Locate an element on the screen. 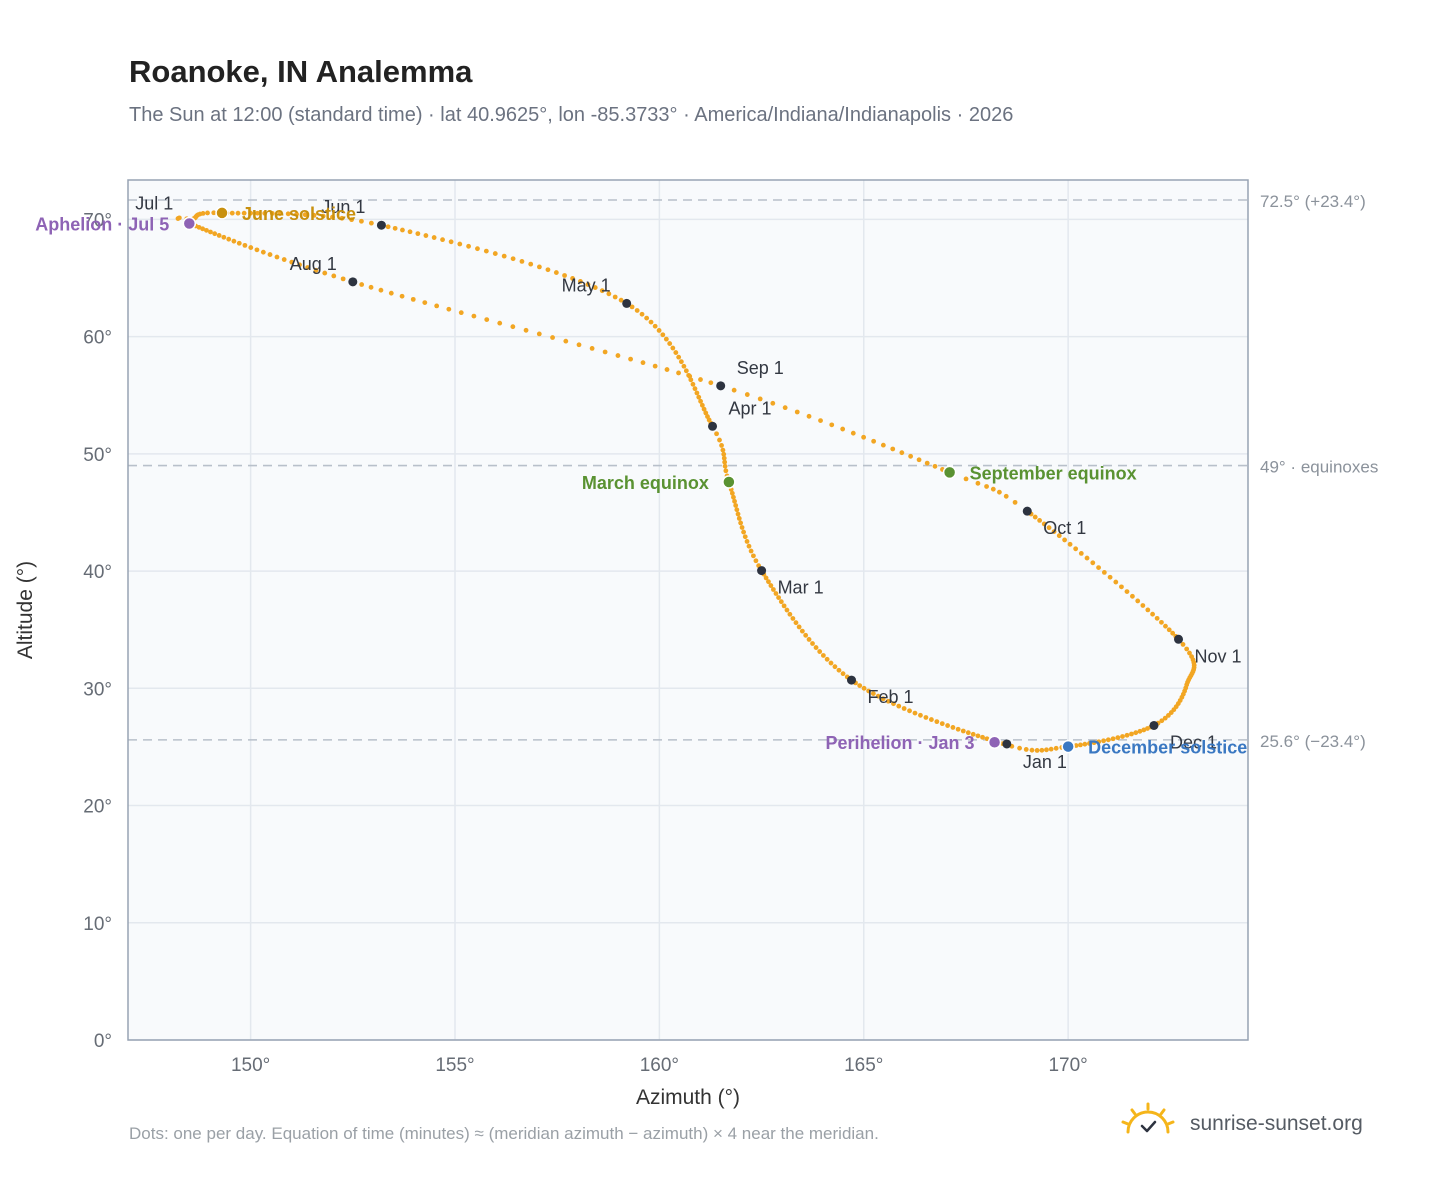 This screenshot has height=1188, width=1448. event-marker-label: September equinox is located at coordinates (1053, 473).